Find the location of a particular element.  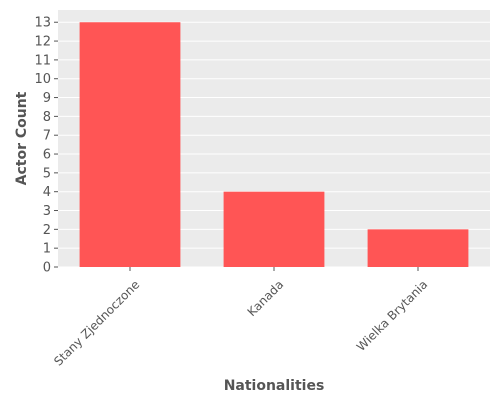

y-tick-label: 9 is located at coordinates (47, 98).